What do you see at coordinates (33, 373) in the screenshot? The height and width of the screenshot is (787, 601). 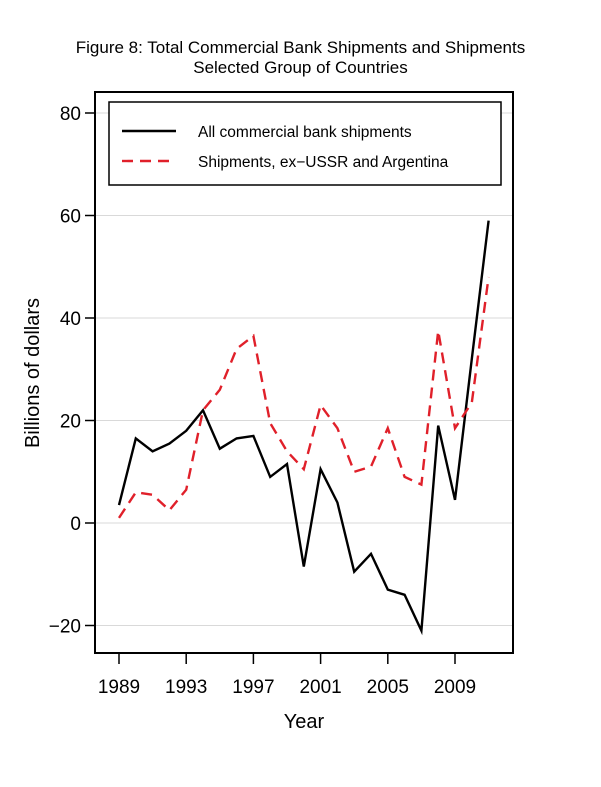 I see `y-axis-title: Billions of dollars` at bounding box center [33, 373].